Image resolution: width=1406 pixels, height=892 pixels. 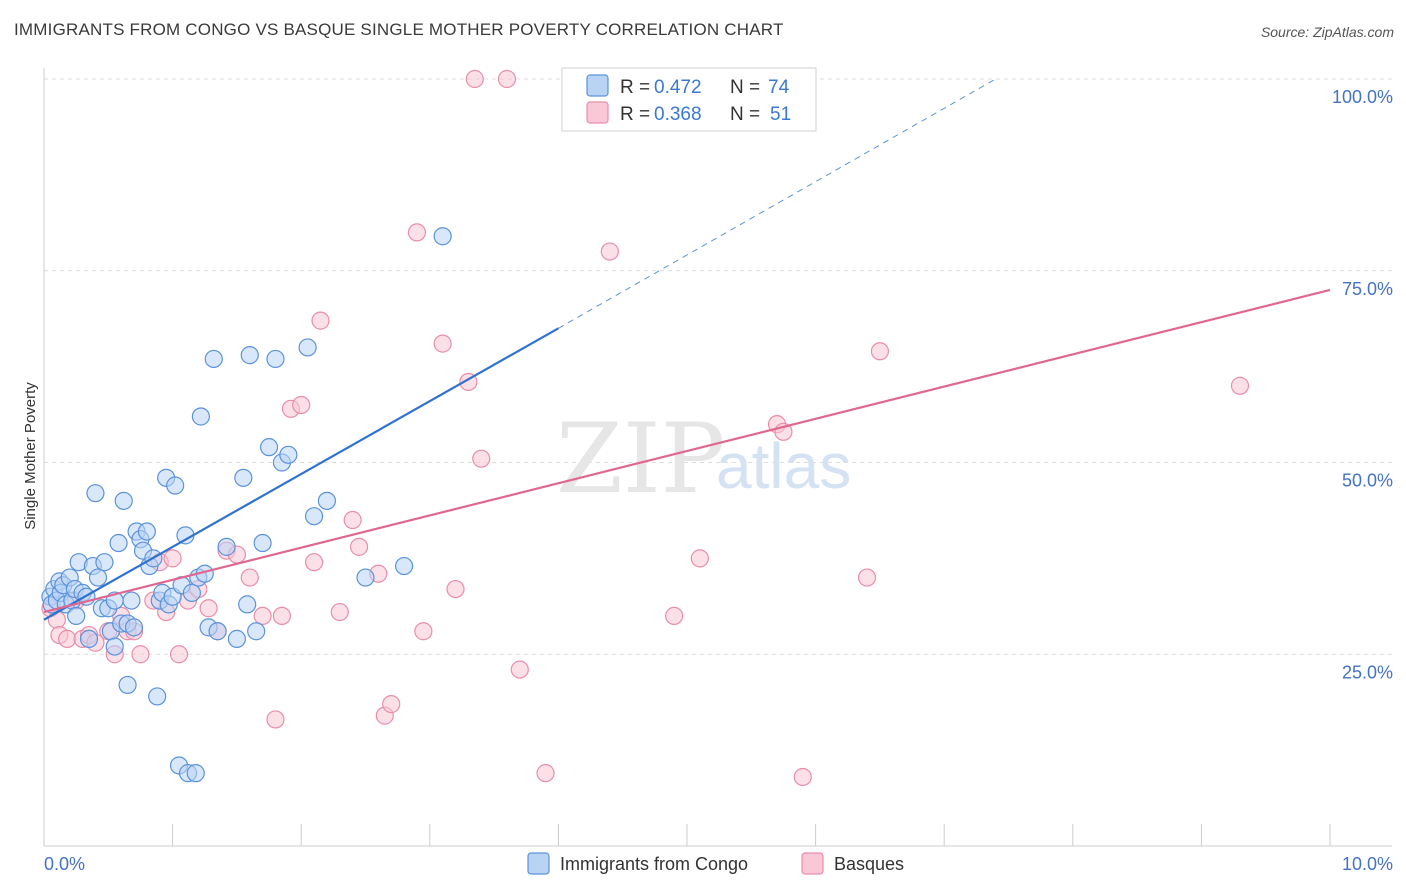 What do you see at coordinates (1327, 32) in the screenshot?
I see `source-label: Source: ZipAtlas.com` at bounding box center [1327, 32].